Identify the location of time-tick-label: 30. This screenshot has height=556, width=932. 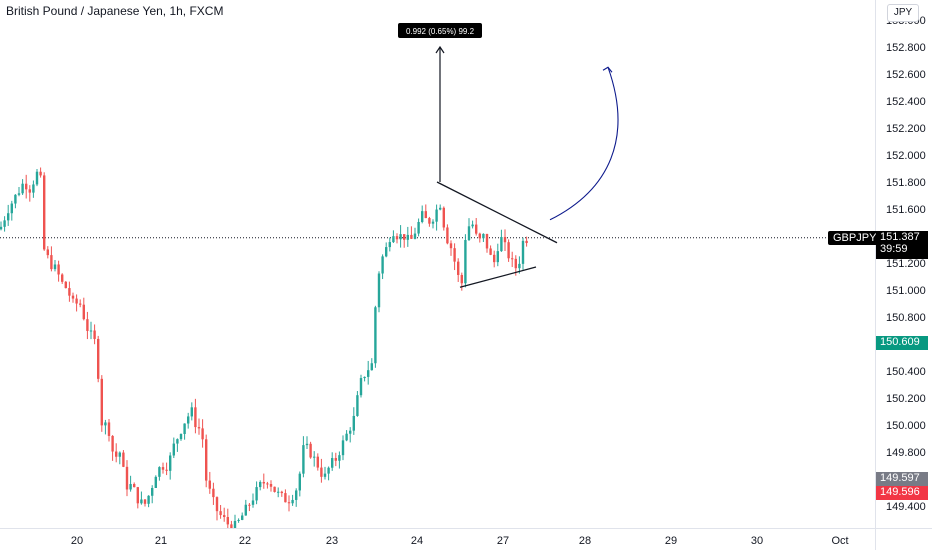
(757, 541).